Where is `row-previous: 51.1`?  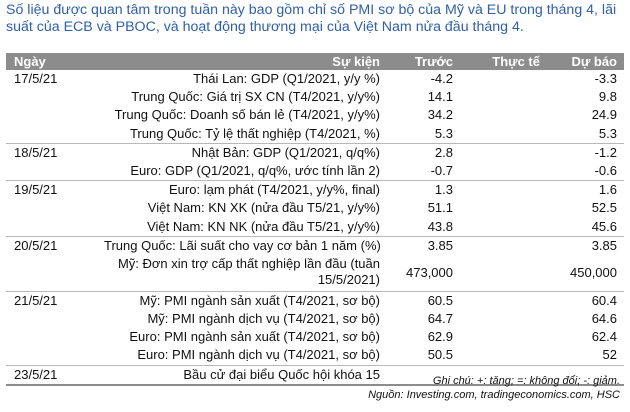
row-previous: 51.1 is located at coordinates (440, 208).